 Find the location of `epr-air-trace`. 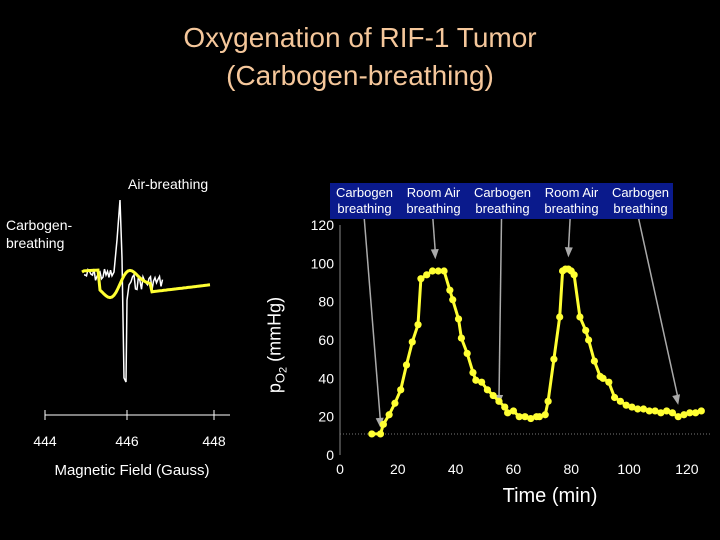

epr-air-trace is located at coordinates (123, 291).